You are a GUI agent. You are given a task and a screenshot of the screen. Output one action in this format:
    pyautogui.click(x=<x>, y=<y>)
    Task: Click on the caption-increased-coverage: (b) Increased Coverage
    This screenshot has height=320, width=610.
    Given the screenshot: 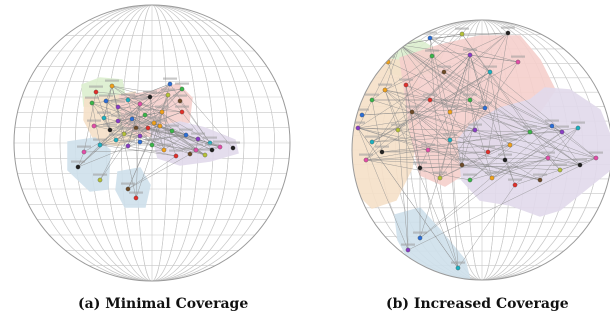 What is the action you would take?
    pyautogui.click(x=477, y=304)
    